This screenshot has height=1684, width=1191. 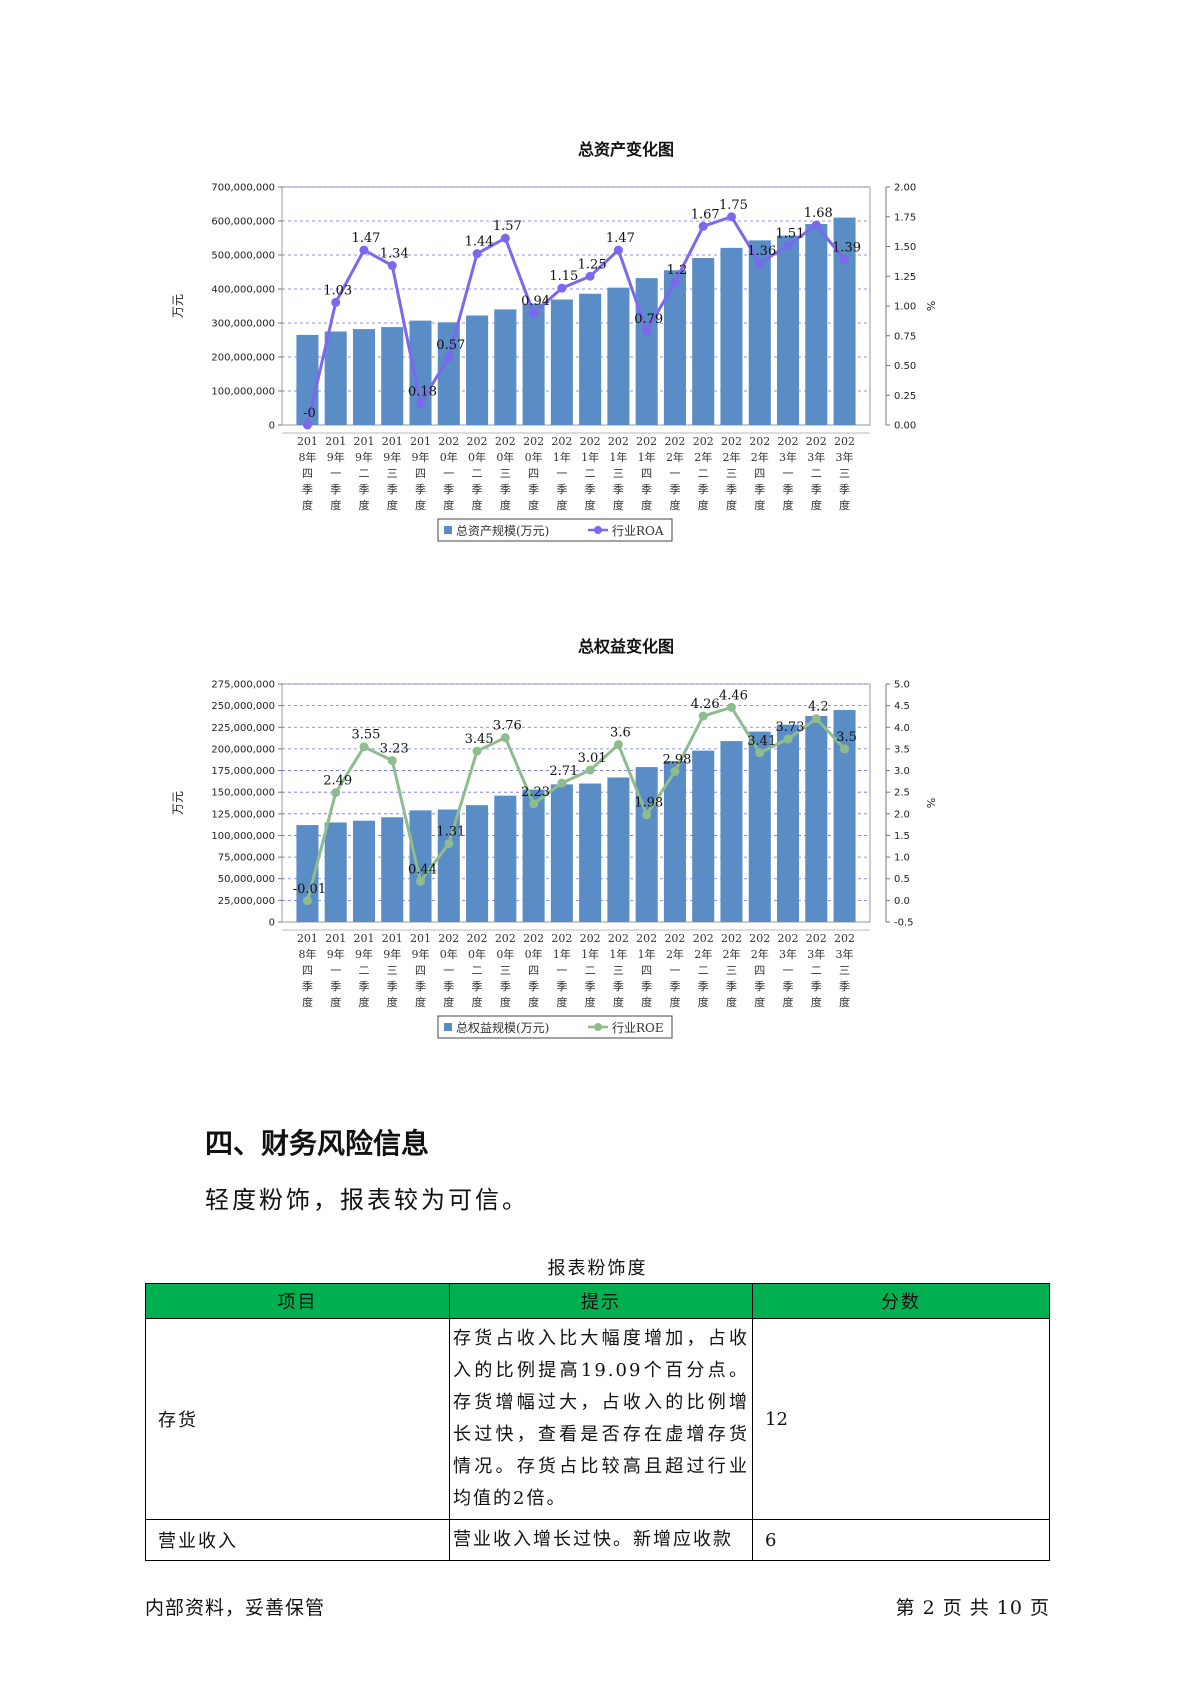 What do you see at coordinates (533, 970) in the screenshot?
I see `x-tick-label: 202 0年四季度` at bounding box center [533, 970].